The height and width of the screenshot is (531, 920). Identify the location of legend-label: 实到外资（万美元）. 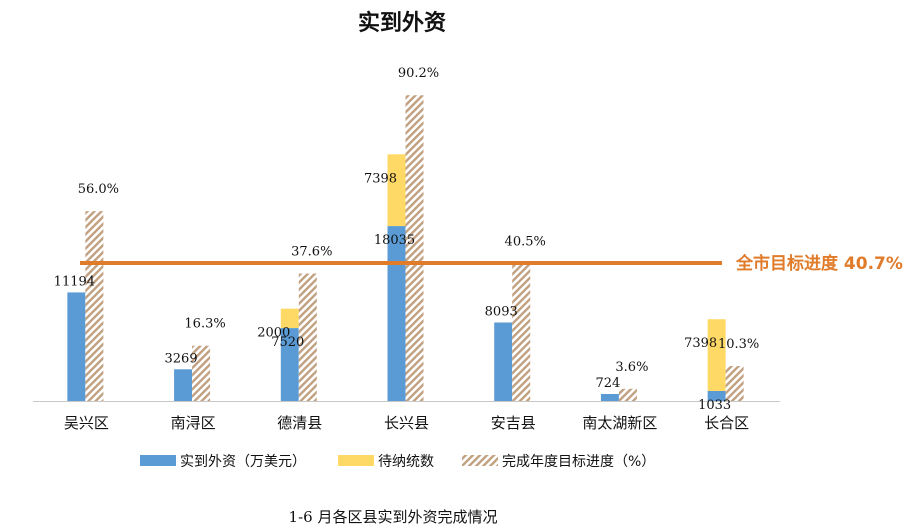
(243, 462).